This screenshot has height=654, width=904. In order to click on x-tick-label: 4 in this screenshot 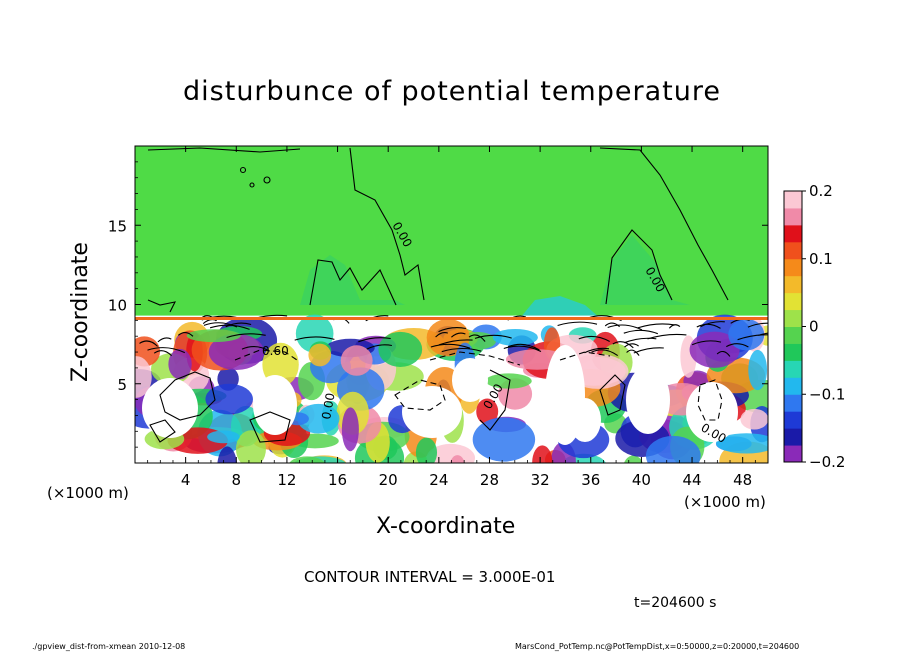, I will do `click(186, 480)`.